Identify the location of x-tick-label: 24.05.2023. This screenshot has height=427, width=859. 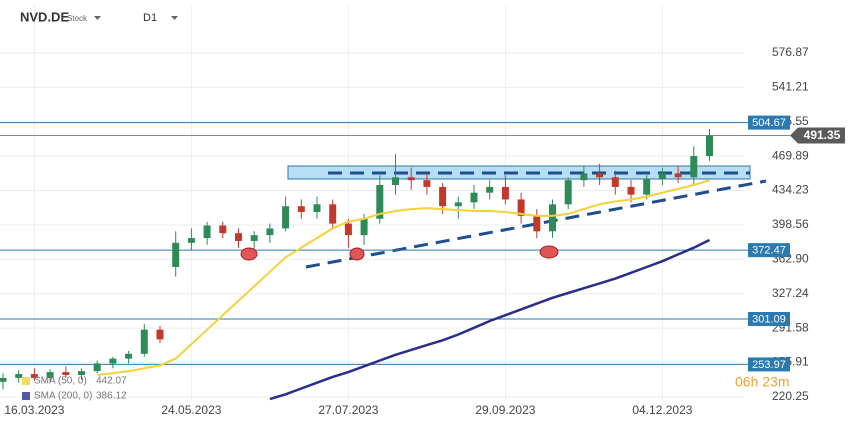
(191, 410).